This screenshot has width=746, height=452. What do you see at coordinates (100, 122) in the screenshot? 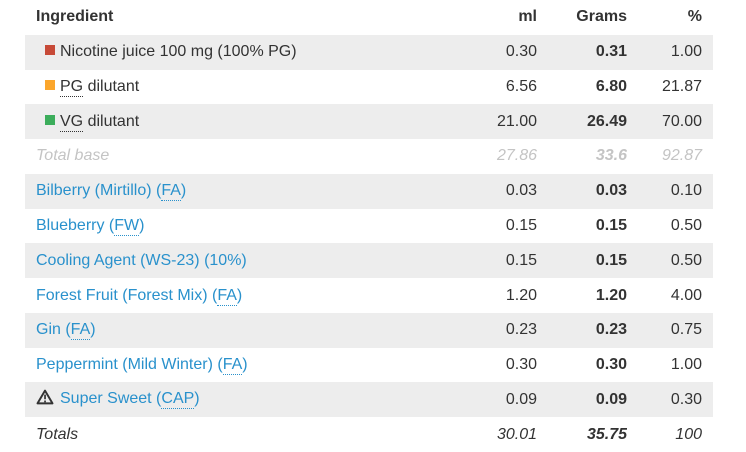
I see `ingredient-name: VG dilutant` at bounding box center [100, 122].